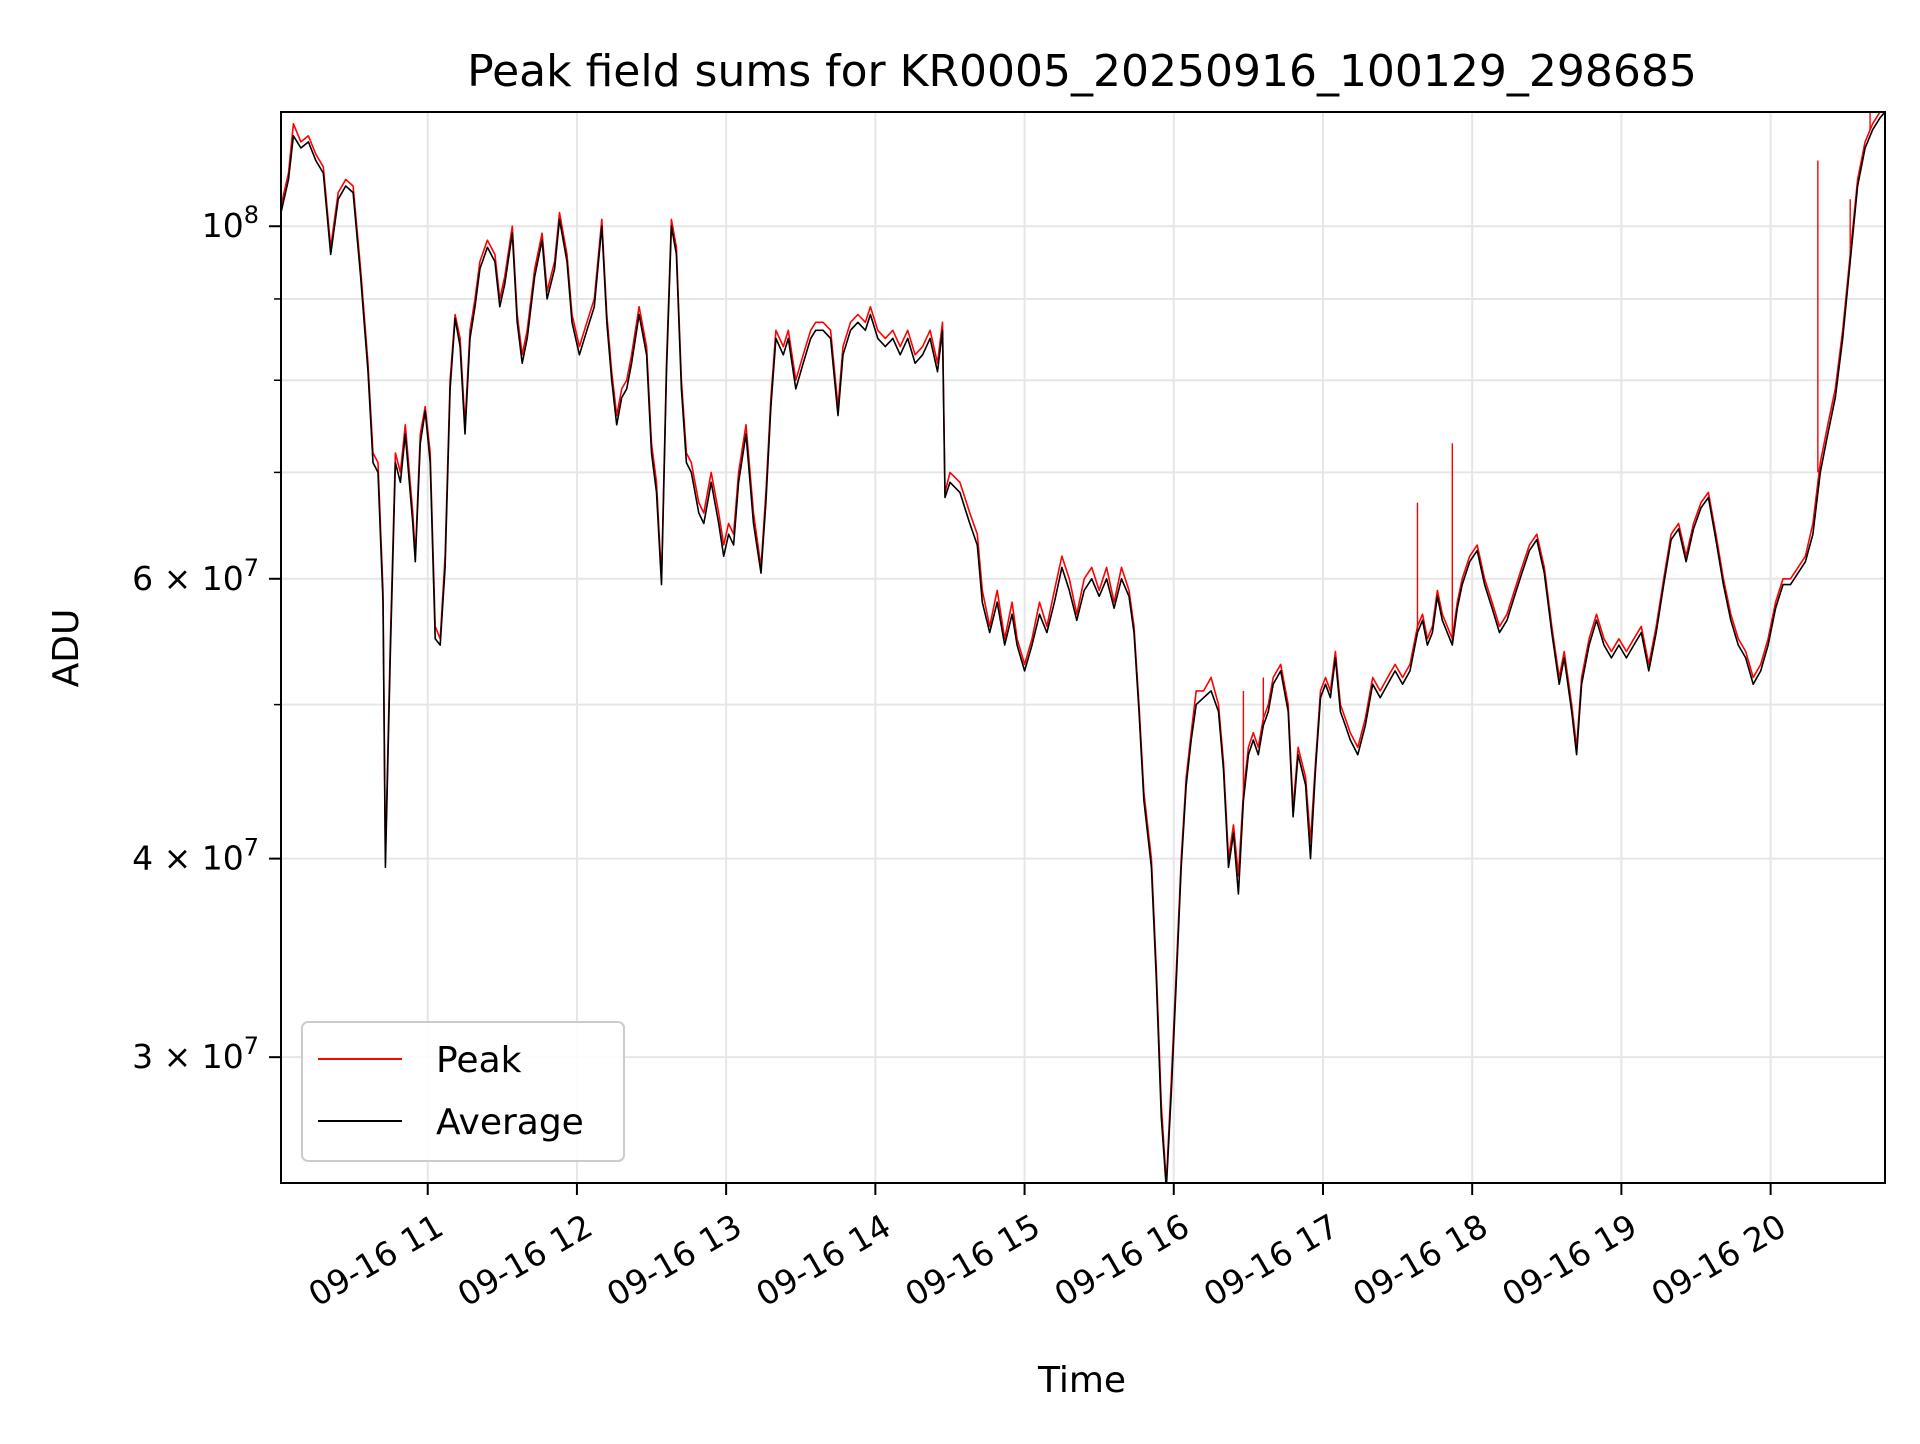 Image resolution: width=1920 pixels, height=1444 pixels. Describe the element at coordinates (66, 648) in the screenshot. I see `y-axis-label: ADU` at that location.